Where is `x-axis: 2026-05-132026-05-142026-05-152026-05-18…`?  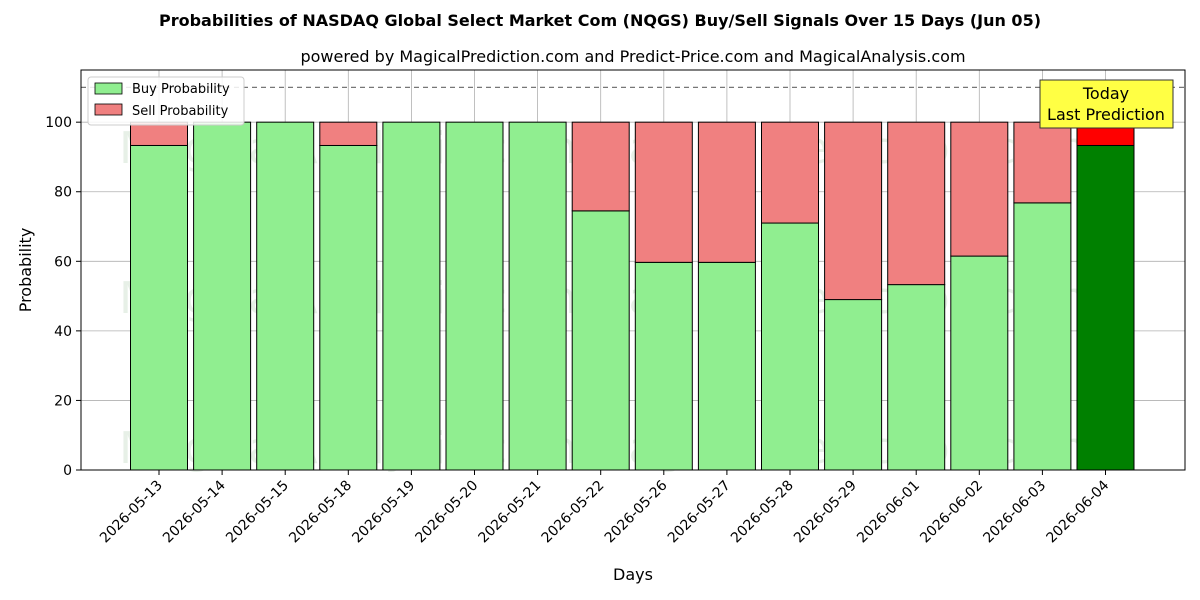
x-axis: 2026-05-132026-05-142026-05-152026-05-18… is located at coordinates (604, 508).